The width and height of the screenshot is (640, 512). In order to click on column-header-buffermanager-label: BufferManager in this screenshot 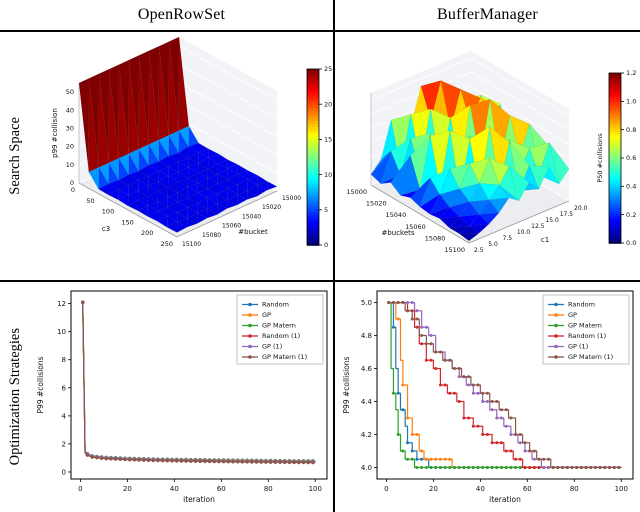, I will do `click(487, 14)`.